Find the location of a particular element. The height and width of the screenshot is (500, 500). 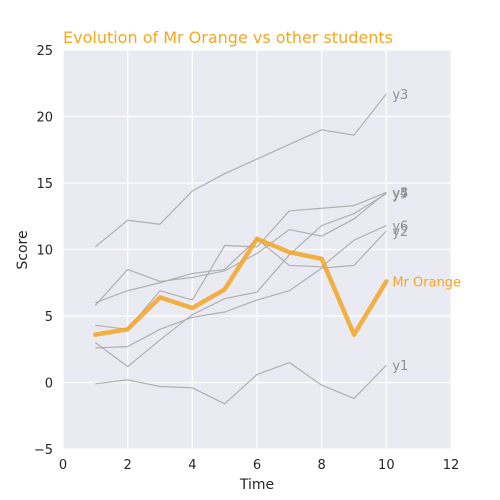

x-tick-label: 6 is located at coordinates (257, 465).